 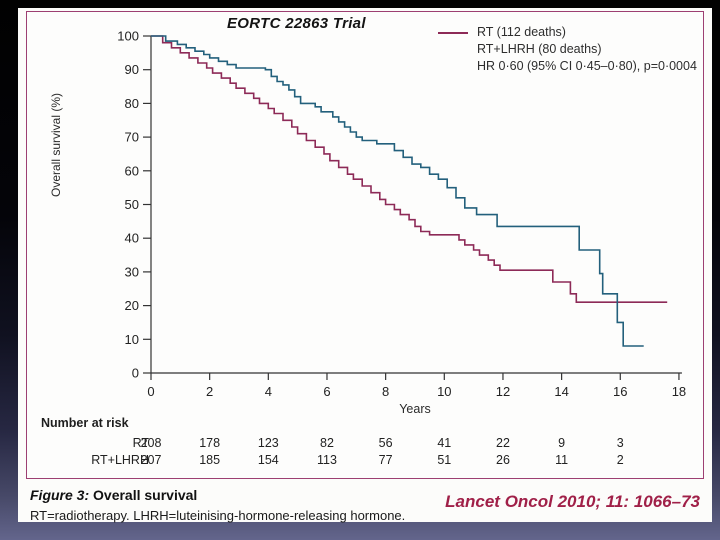 I want to click on risk-count: 123, so click(x=268, y=443).